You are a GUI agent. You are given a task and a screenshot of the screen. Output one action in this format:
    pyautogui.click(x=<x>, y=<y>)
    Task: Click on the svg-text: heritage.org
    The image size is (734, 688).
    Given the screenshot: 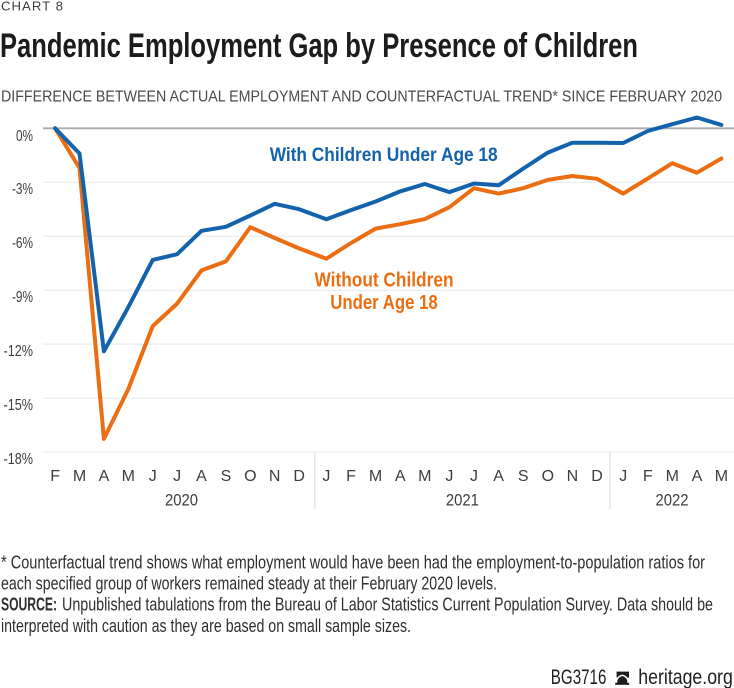 What is the action you would take?
    pyautogui.click(x=685, y=677)
    